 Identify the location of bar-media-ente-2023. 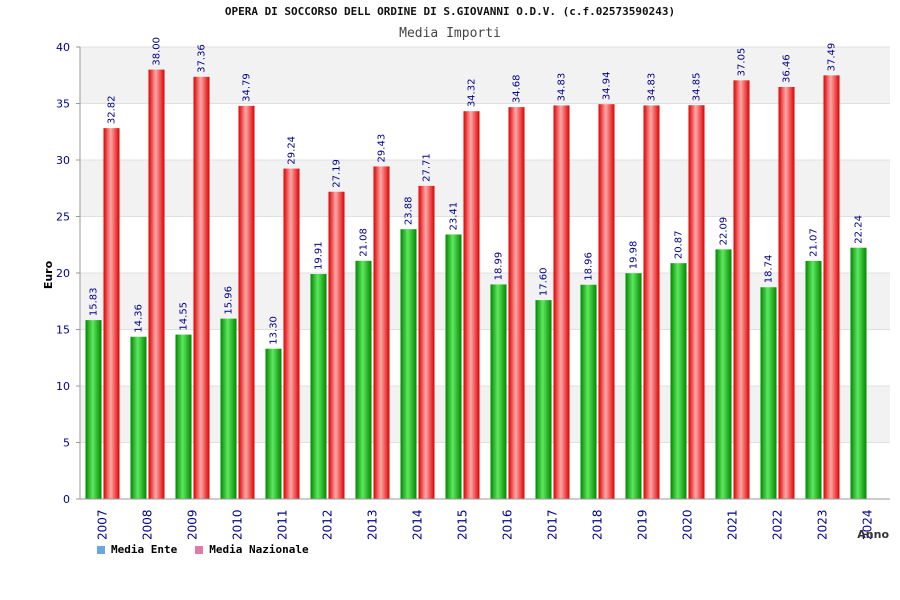
(813, 379).